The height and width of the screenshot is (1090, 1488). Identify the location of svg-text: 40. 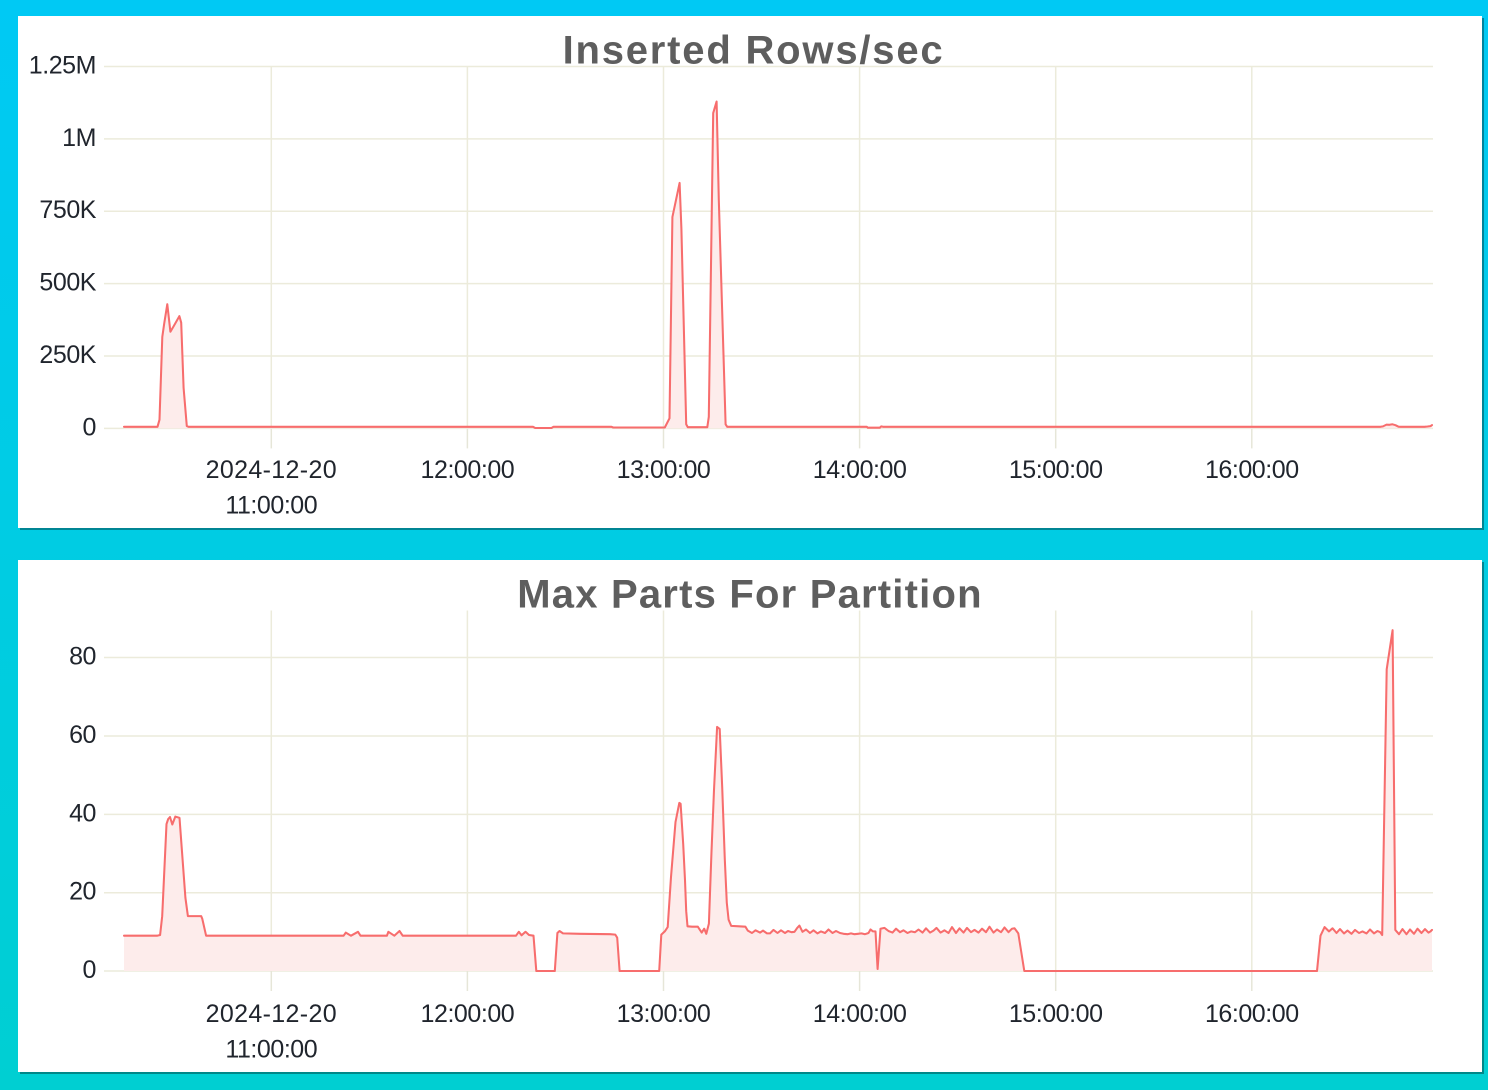
(82, 813).